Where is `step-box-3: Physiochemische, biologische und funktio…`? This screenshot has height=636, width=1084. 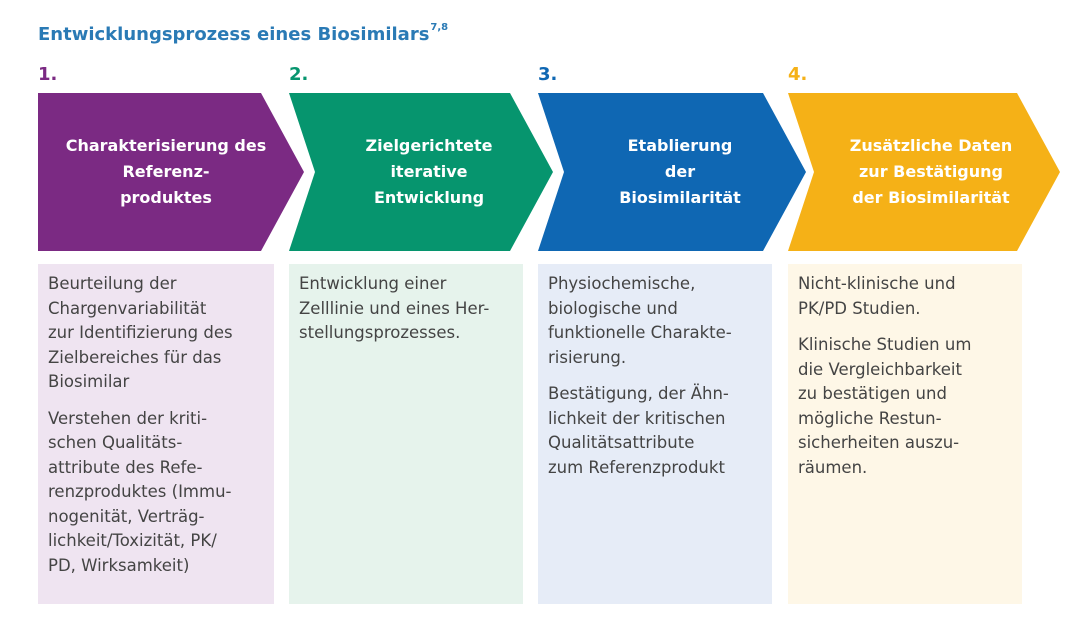
step-box-3: Physiochemische, biologische und funktio… is located at coordinates (655, 434).